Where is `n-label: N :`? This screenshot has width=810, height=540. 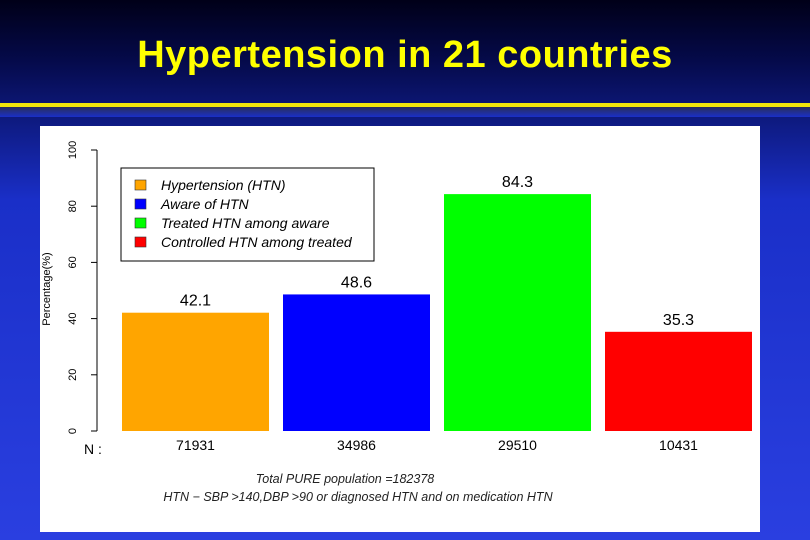
n-label: N : is located at coordinates (93, 449).